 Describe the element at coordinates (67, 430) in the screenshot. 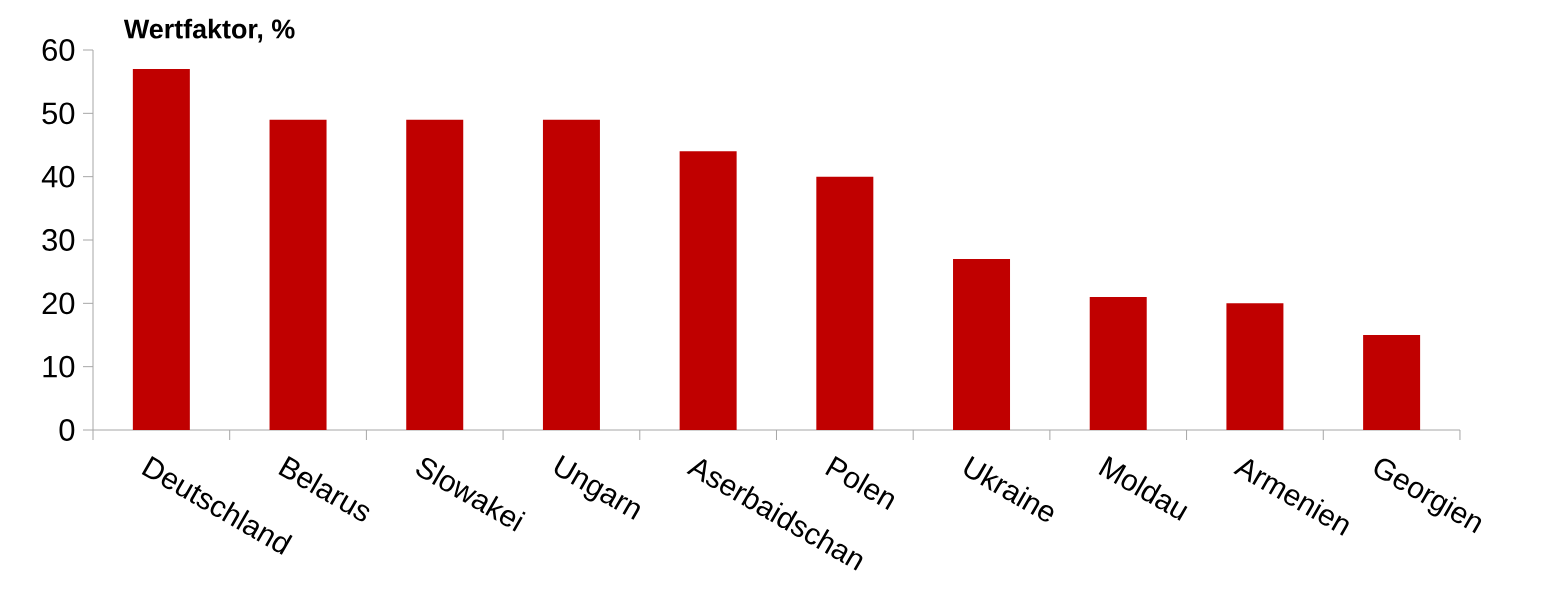

I see `y-tick-label: 0` at that location.